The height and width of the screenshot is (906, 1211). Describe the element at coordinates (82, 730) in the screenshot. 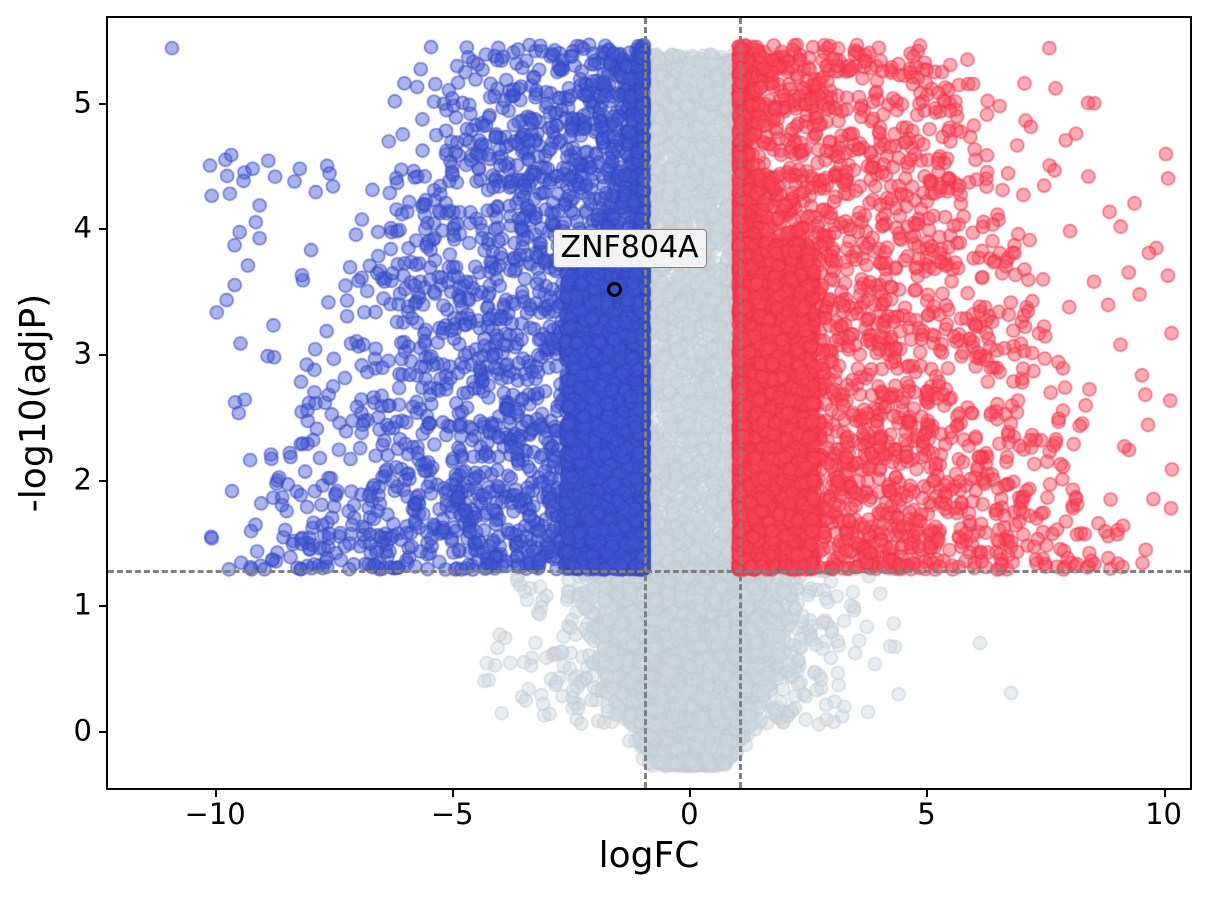

I see `y-tick-label: 0` at that location.